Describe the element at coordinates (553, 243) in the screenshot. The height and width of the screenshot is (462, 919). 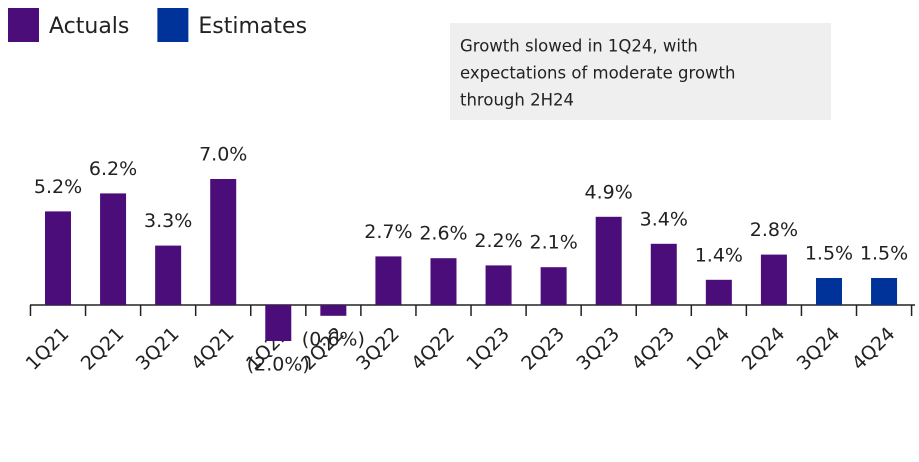
I see `value-label: 2.1%` at that location.